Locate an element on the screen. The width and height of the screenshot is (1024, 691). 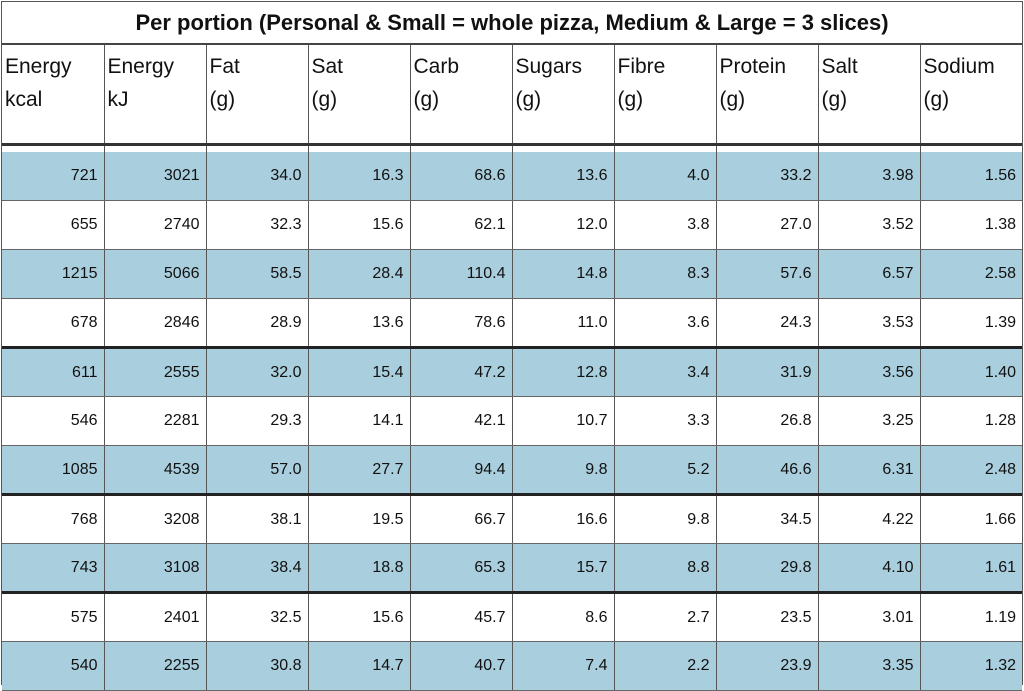
cell-sugars: 14.8 is located at coordinates (563, 274).